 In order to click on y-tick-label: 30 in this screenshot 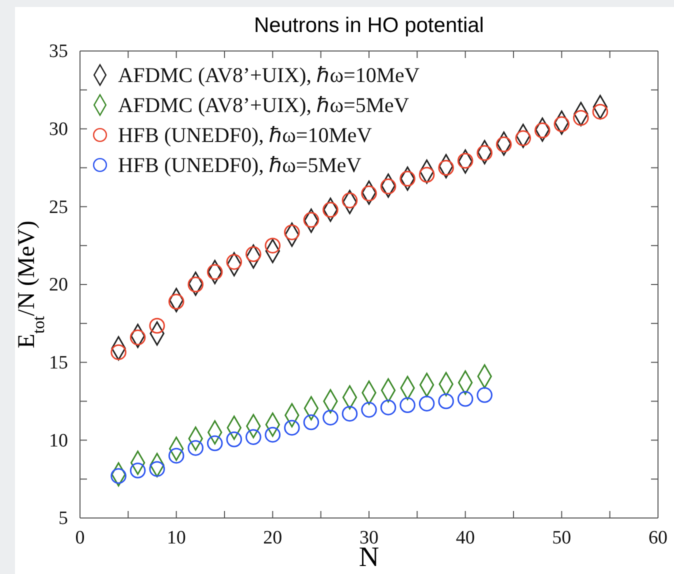, I will do `click(58, 129)`.